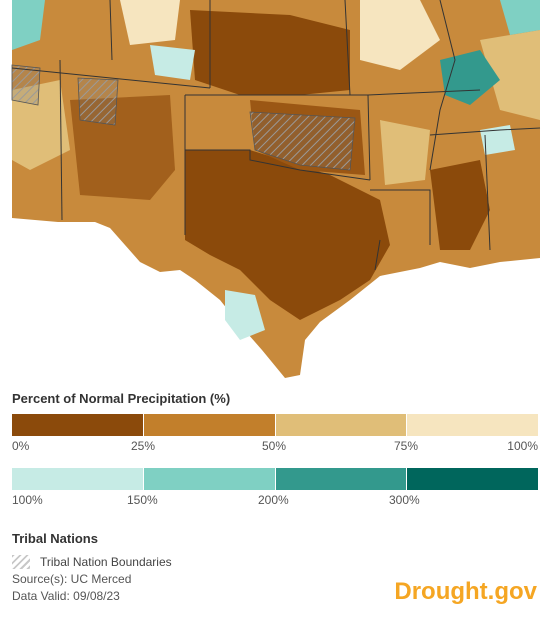 This screenshot has width=550, height=627. Describe the element at coordinates (142, 500) in the screenshot. I see `tick-label: 150%` at that location.